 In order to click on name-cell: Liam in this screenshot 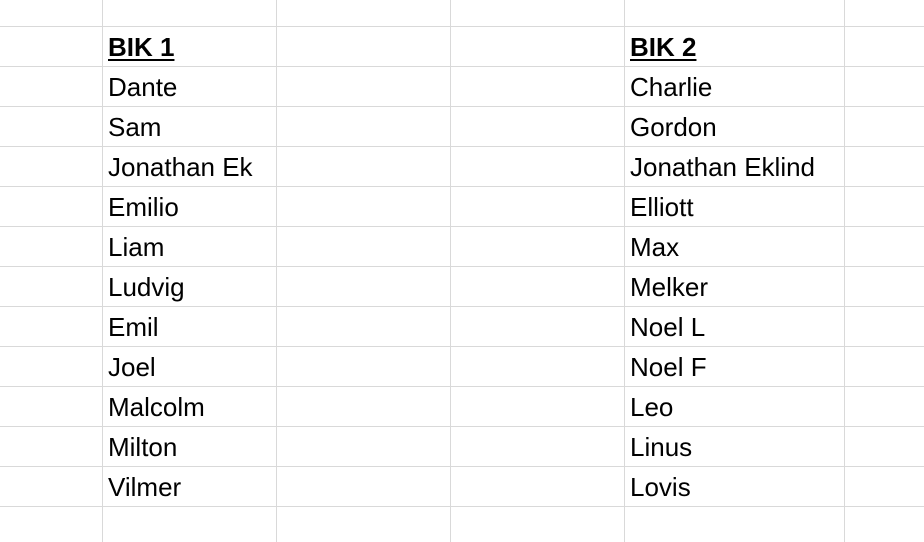, I will do `click(136, 247)`.